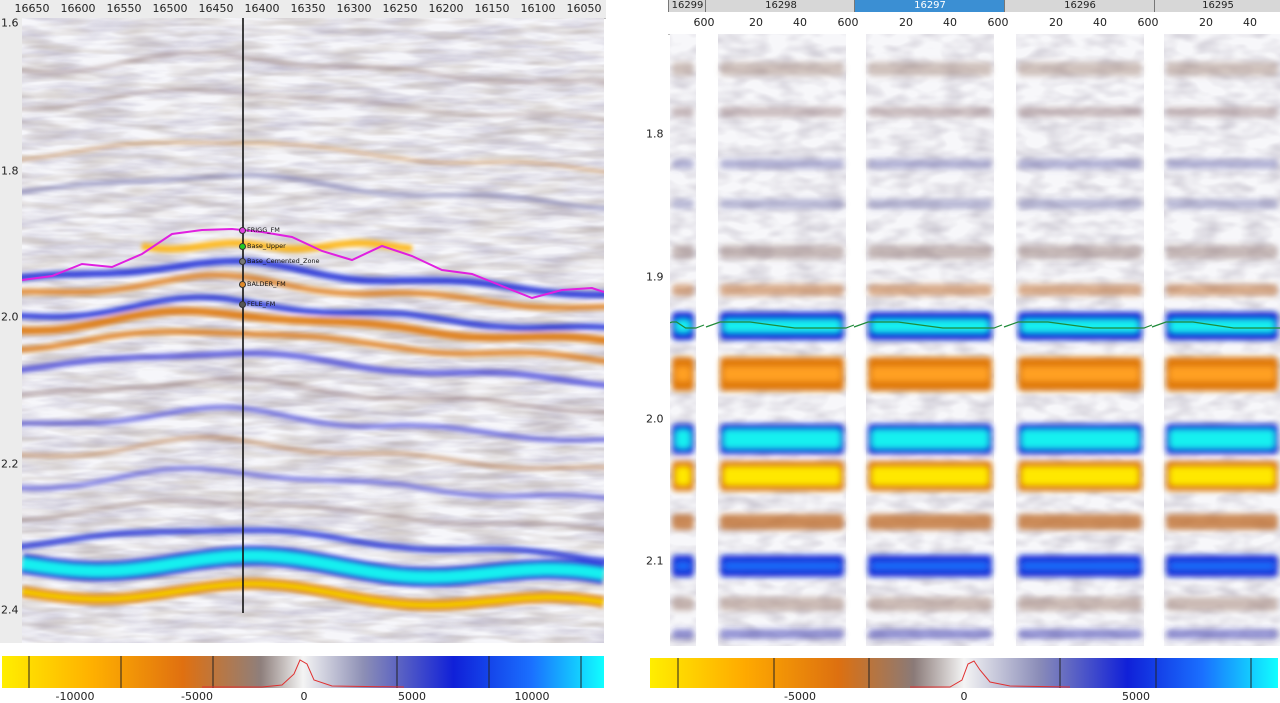 This screenshot has width=1280, height=703. I want to click on gather-time-tick-label: 2.1, so click(655, 561).